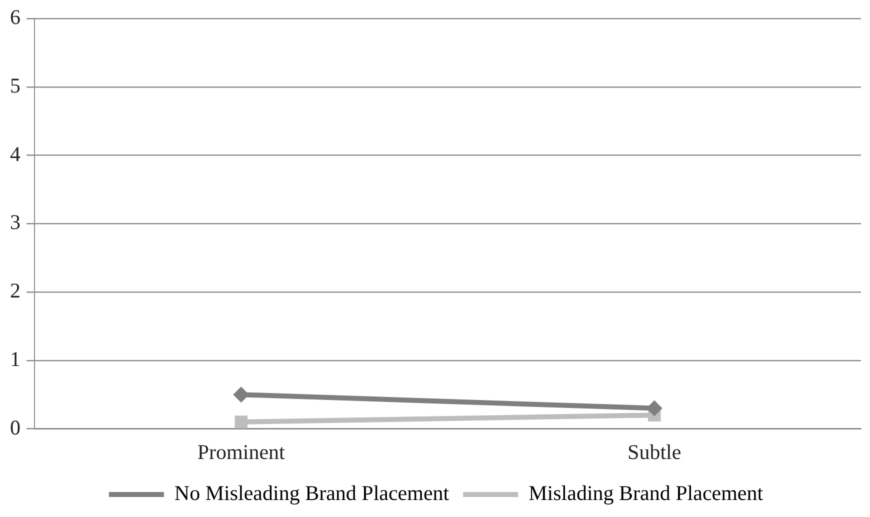 The image size is (870, 517). What do you see at coordinates (312, 493) in the screenshot?
I see `legend-label: No Misleading Brand Placement` at bounding box center [312, 493].